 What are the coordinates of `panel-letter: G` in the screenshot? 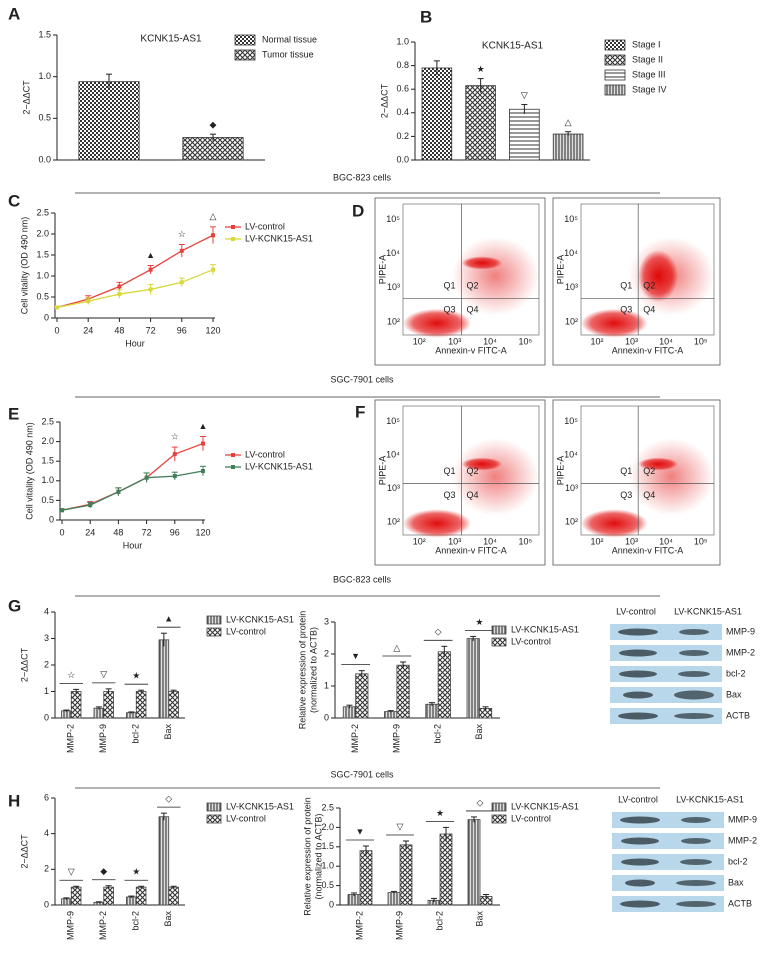 It's located at (14, 605).